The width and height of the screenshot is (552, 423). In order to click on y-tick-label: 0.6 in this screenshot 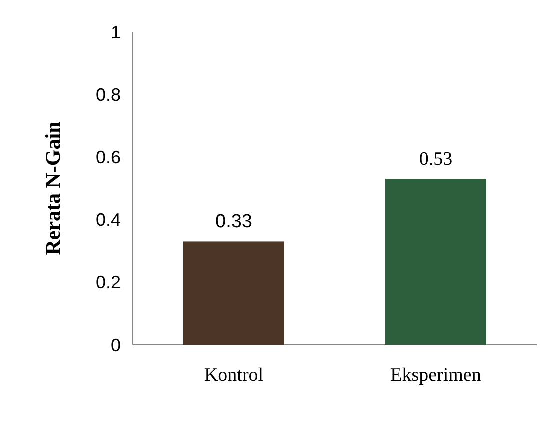, I will do `click(108, 158)`.